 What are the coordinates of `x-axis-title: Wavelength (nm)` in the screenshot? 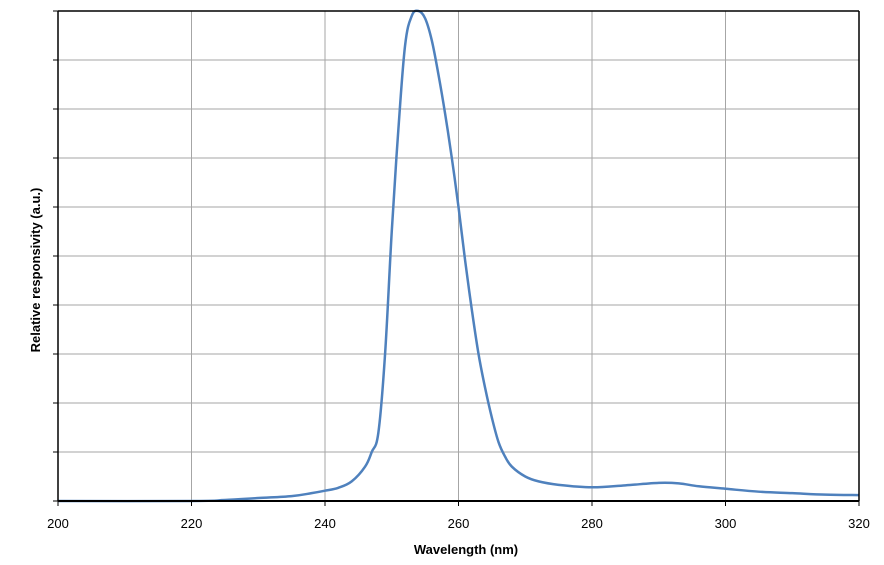 It's located at (466, 549).